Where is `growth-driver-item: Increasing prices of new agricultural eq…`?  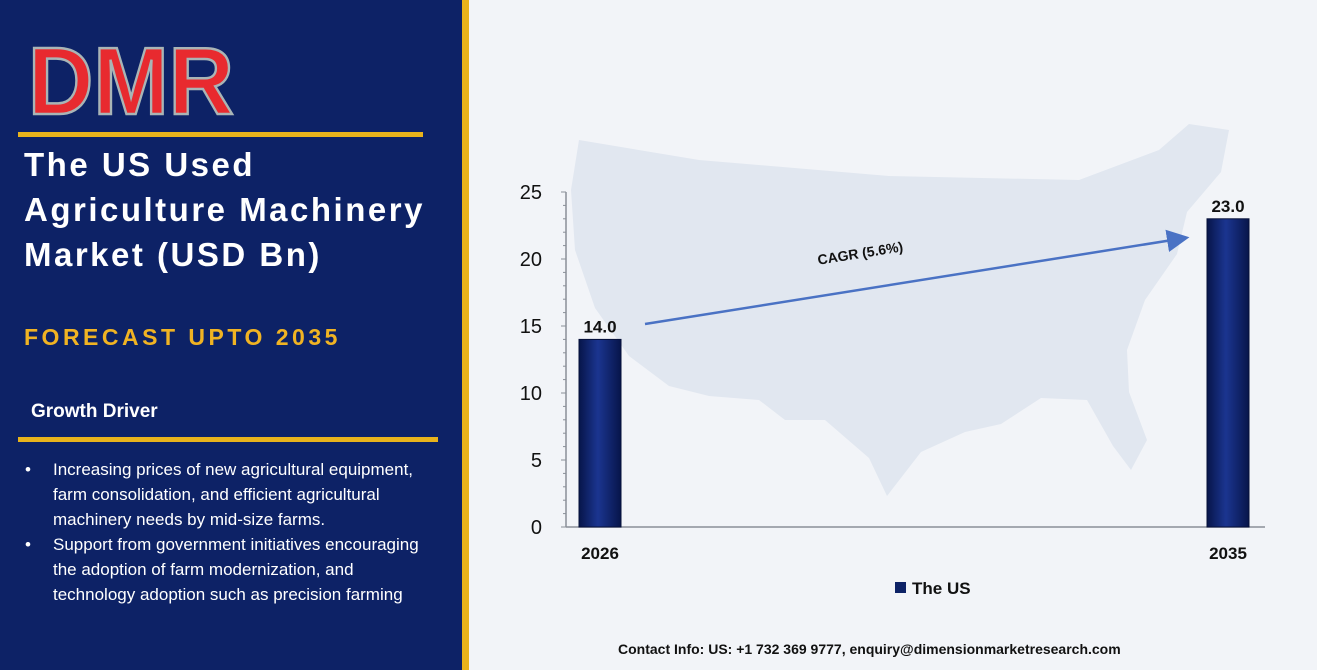
growth-driver-item: Increasing prices of new agricultural eq… is located at coordinates (222, 494).